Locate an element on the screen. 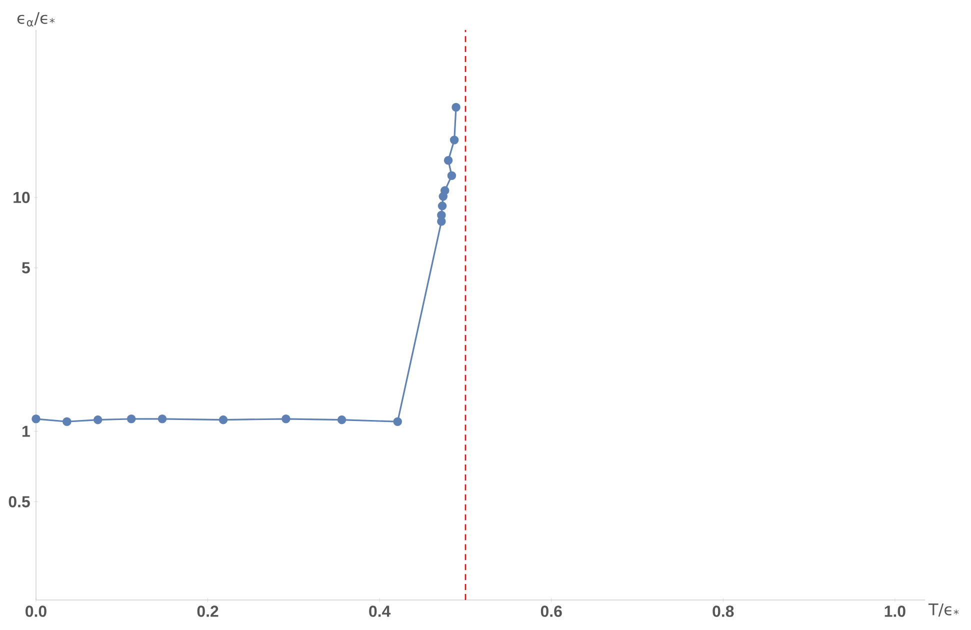 The height and width of the screenshot is (630, 971). x-axis-title: T/ϵ$_{*}$ is located at coordinates (943, 610).